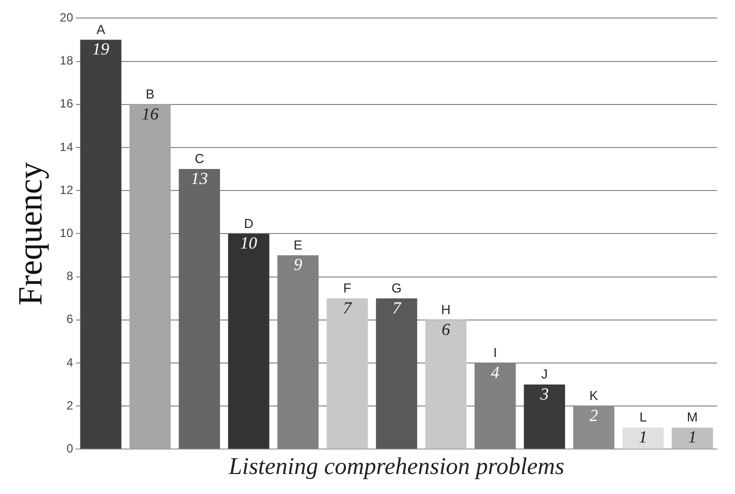 The width and height of the screenshot is (735, 494). What do you see at coordinates (101, 49) in the screenshot?
I see `data-label: 19` at bounding box center [101, 49].